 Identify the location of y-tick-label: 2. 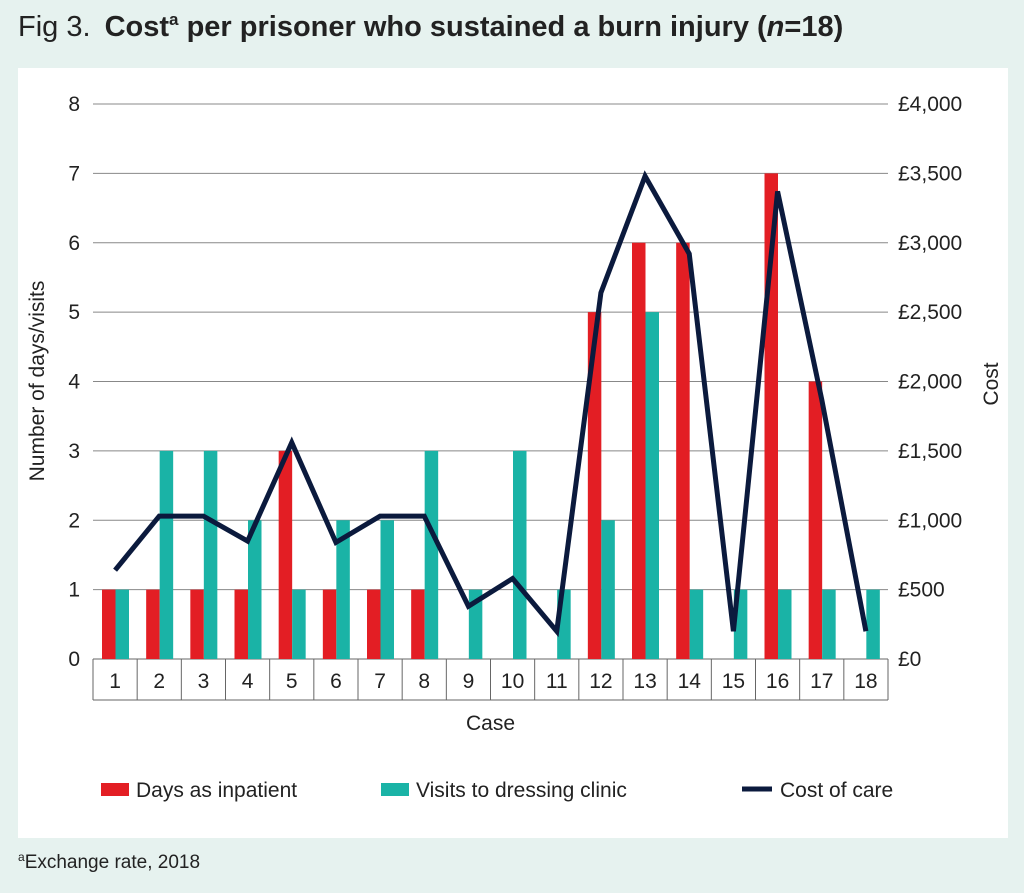
(74, 520).